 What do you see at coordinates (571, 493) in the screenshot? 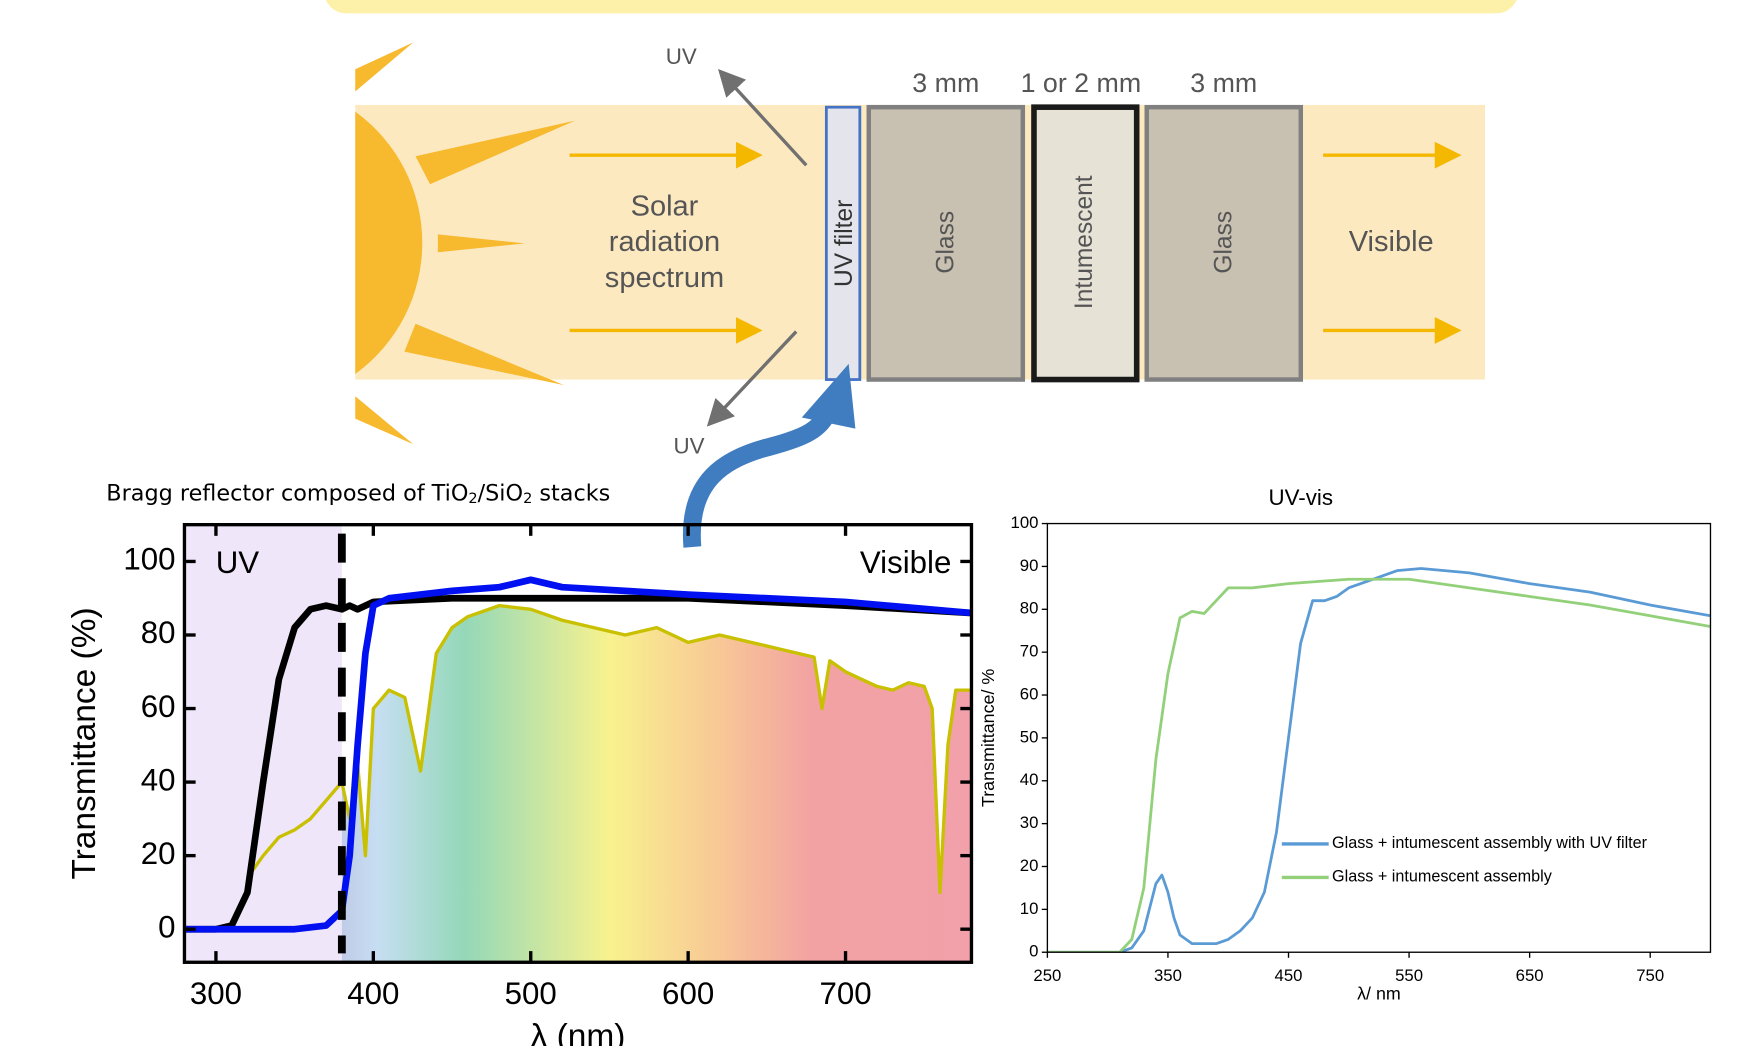
I see `bragg-text: stacks` at bounding box center [571, 493].